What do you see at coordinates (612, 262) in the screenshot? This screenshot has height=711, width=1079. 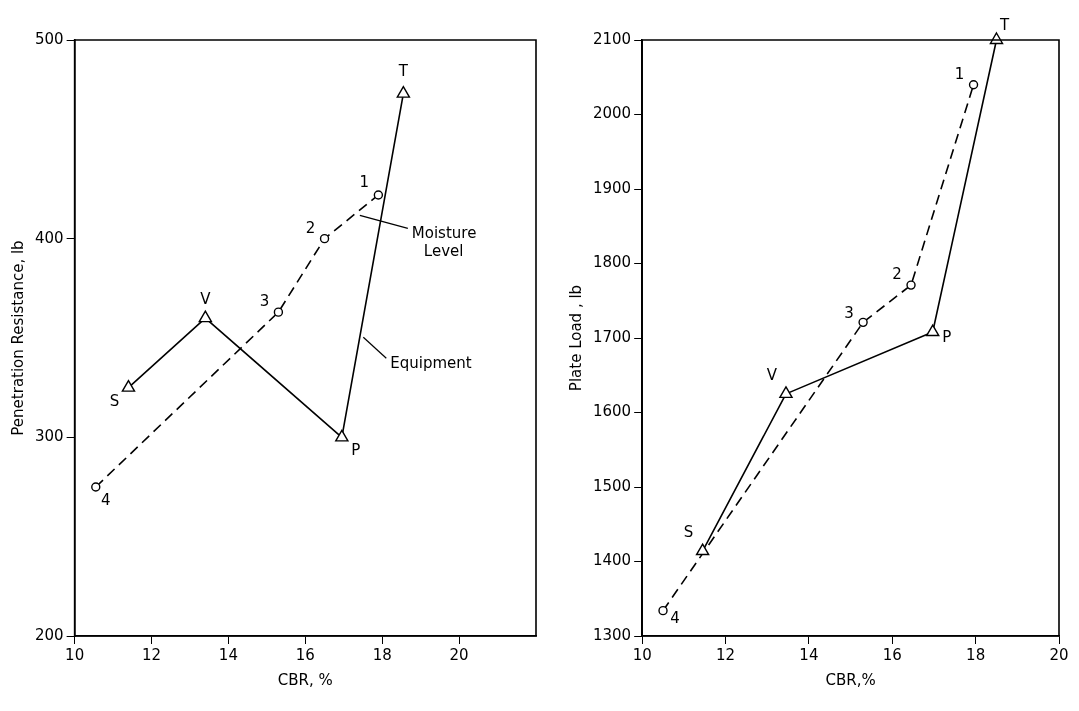 I see `y-tick-label: 1800` at bounding box center [612, 262].